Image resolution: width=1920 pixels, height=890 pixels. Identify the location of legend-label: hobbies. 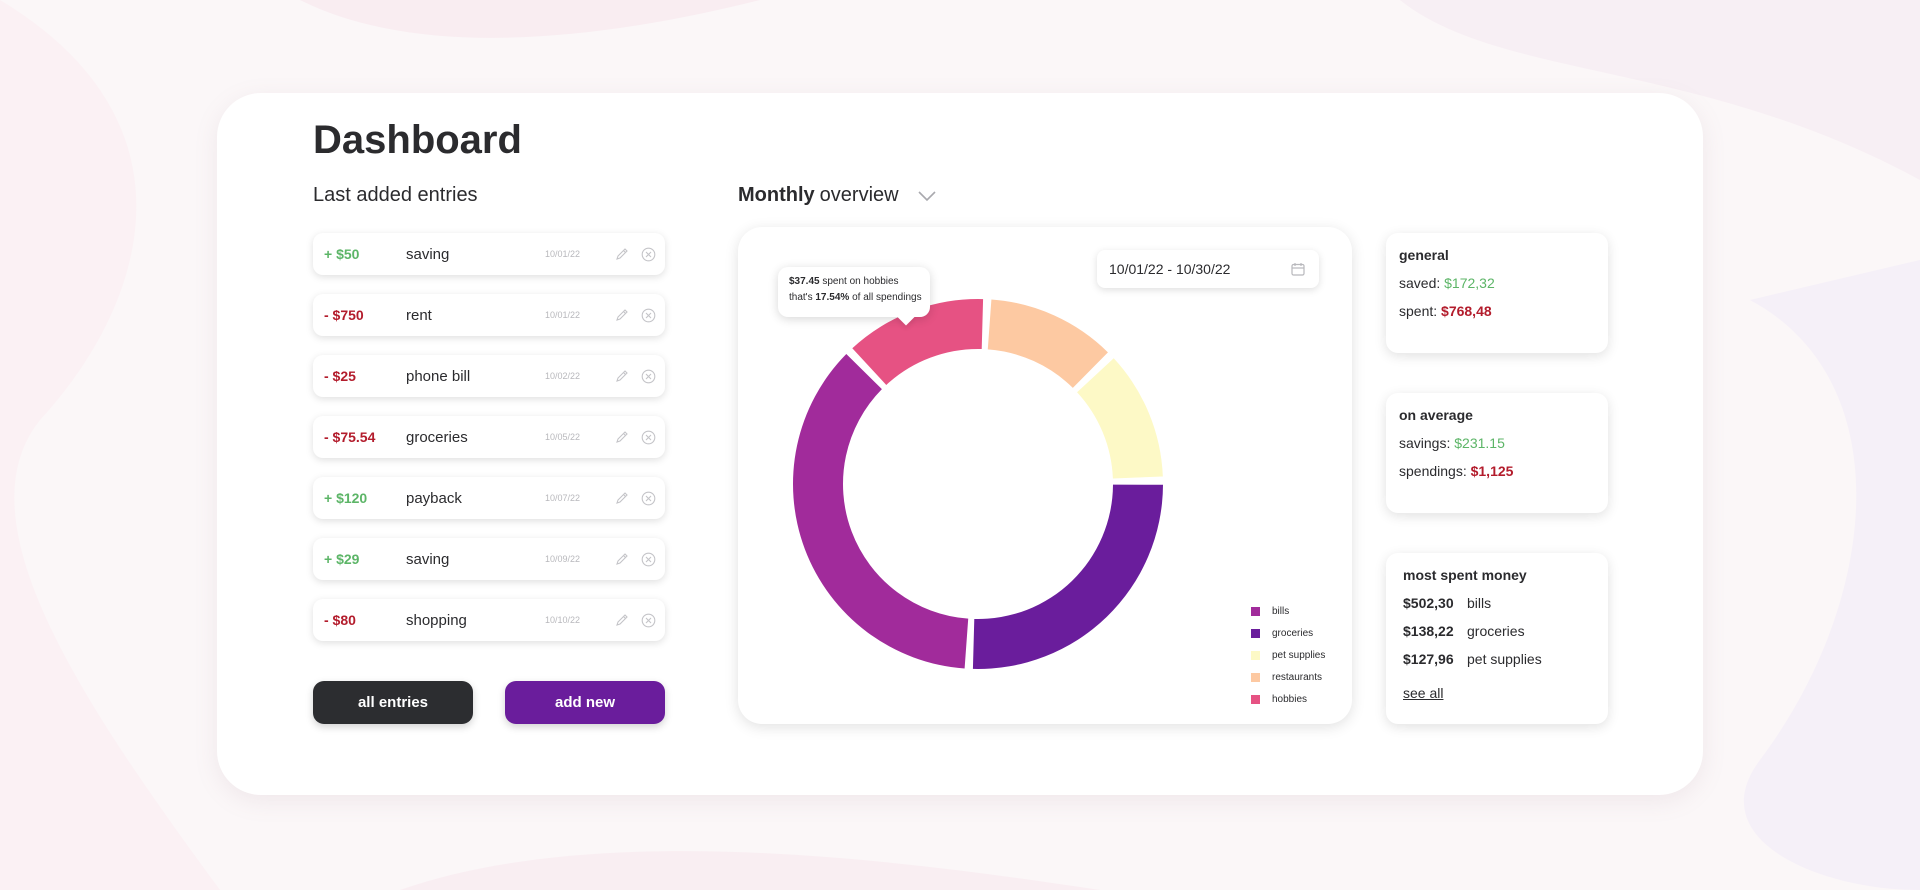
(1290, 699).